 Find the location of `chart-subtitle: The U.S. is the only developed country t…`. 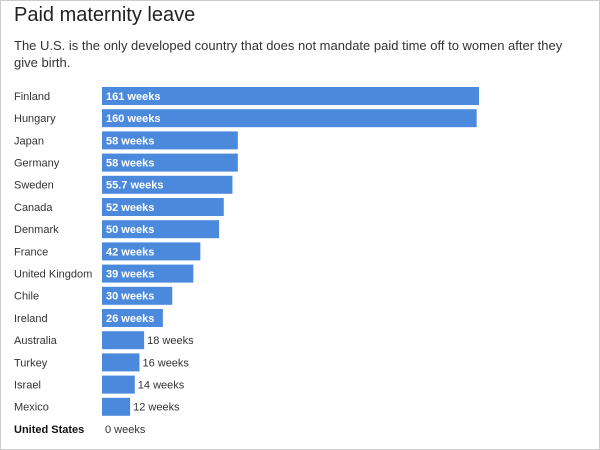

chart-subtitle: The U.S. is the only developed country t… is located at coordinates (288, 54).